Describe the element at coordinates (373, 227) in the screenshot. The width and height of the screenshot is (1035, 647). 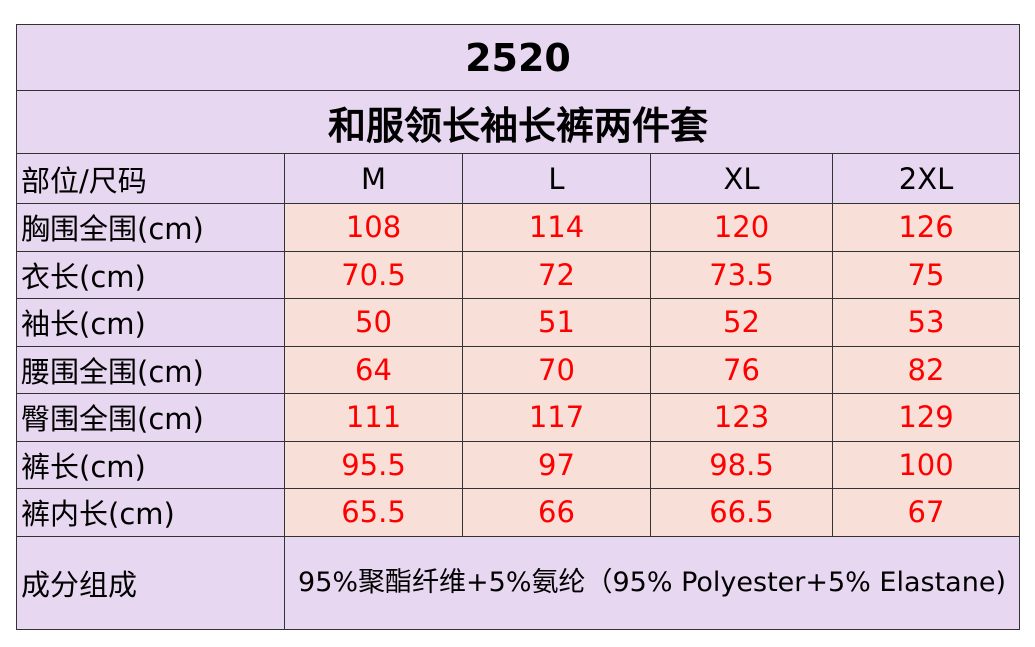
I see `size-value: 108` at that location.